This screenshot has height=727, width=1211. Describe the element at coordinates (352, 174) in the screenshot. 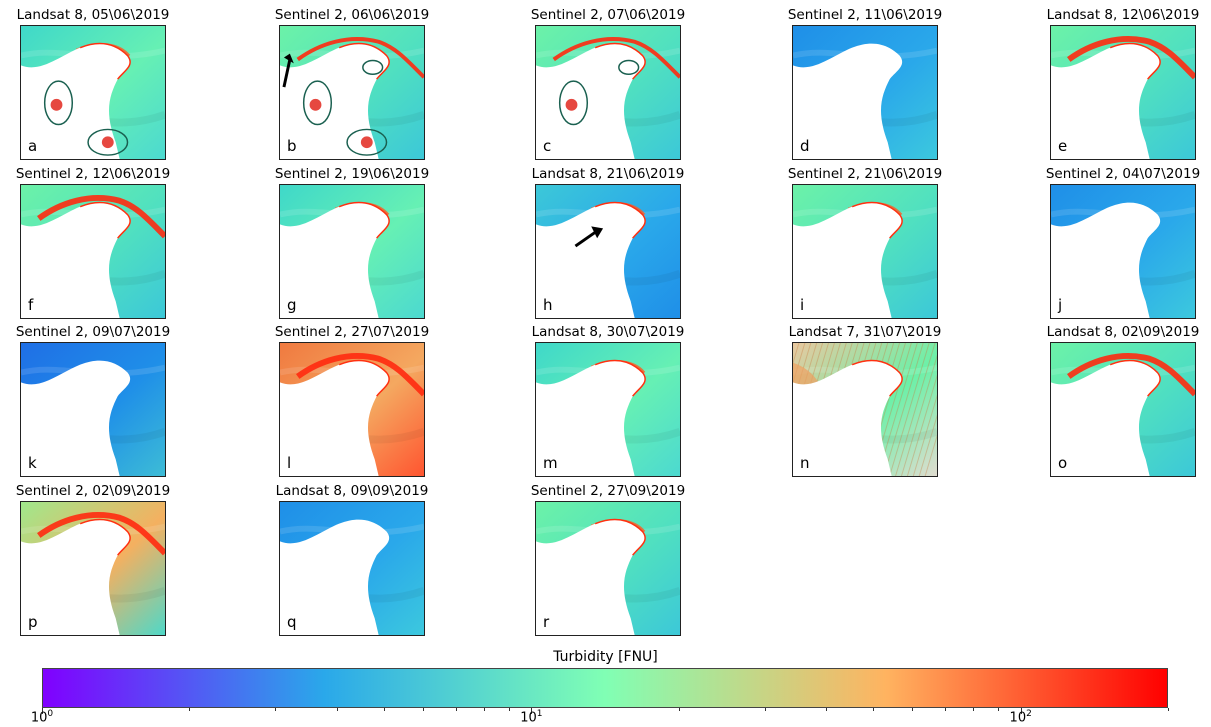

I see `panel-title: Sentinel 2, 19\06\2019` at that location.